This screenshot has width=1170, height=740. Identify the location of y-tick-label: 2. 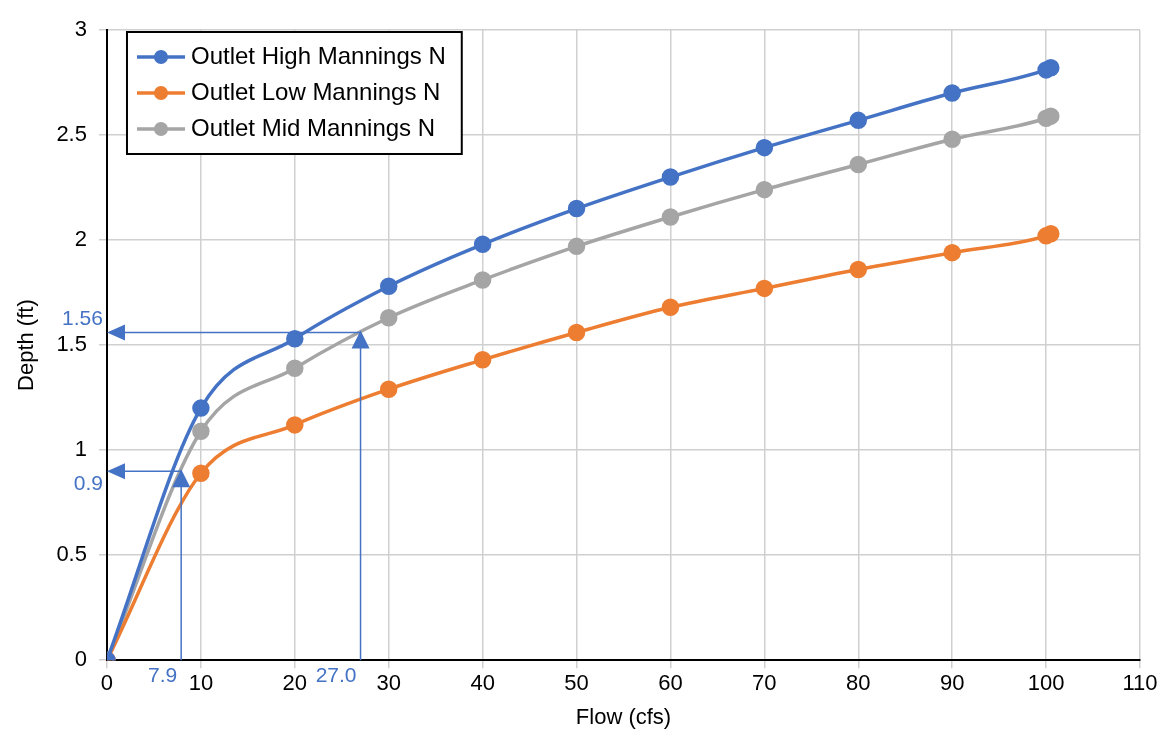
(80, 239).